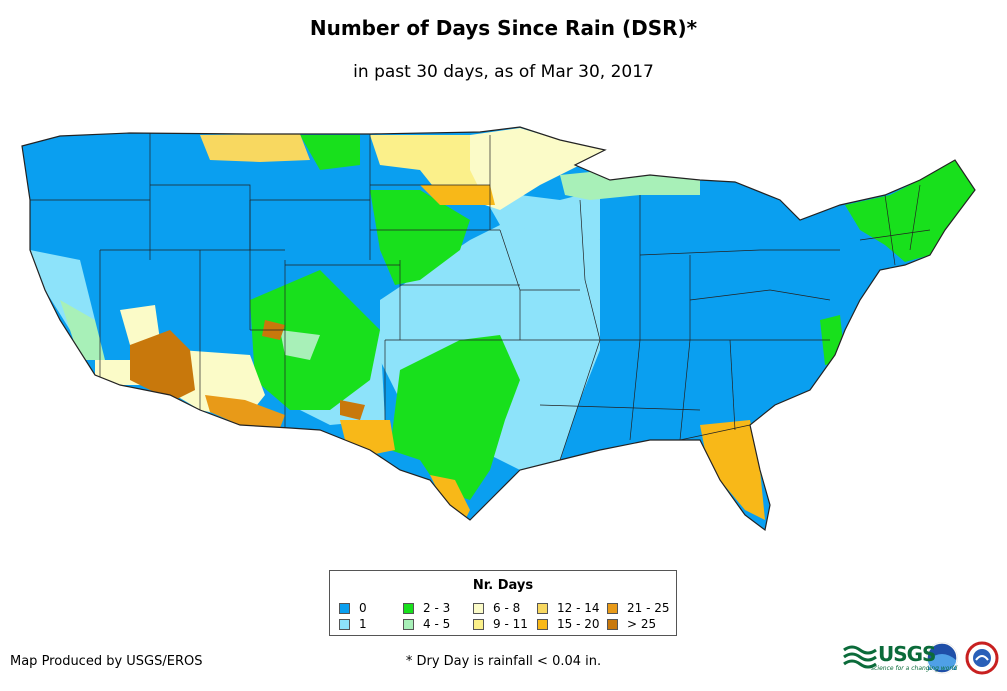  What do you see at coordinates (300, 345) in the screenshot?
I see `region-4-5-days-newmexico` at bounding box center [300, 345].